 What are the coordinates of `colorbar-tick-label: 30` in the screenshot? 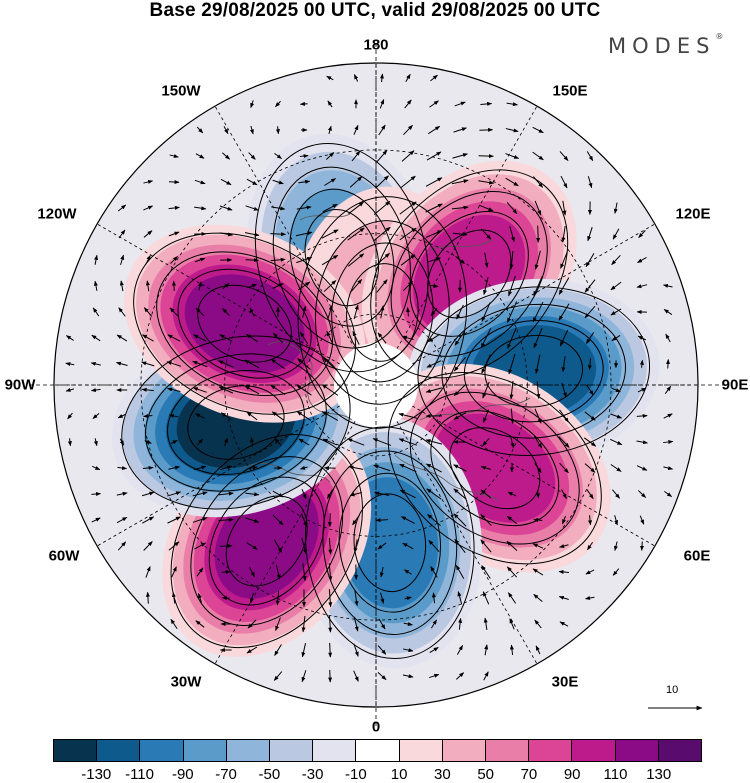 It's located at (442, 774).